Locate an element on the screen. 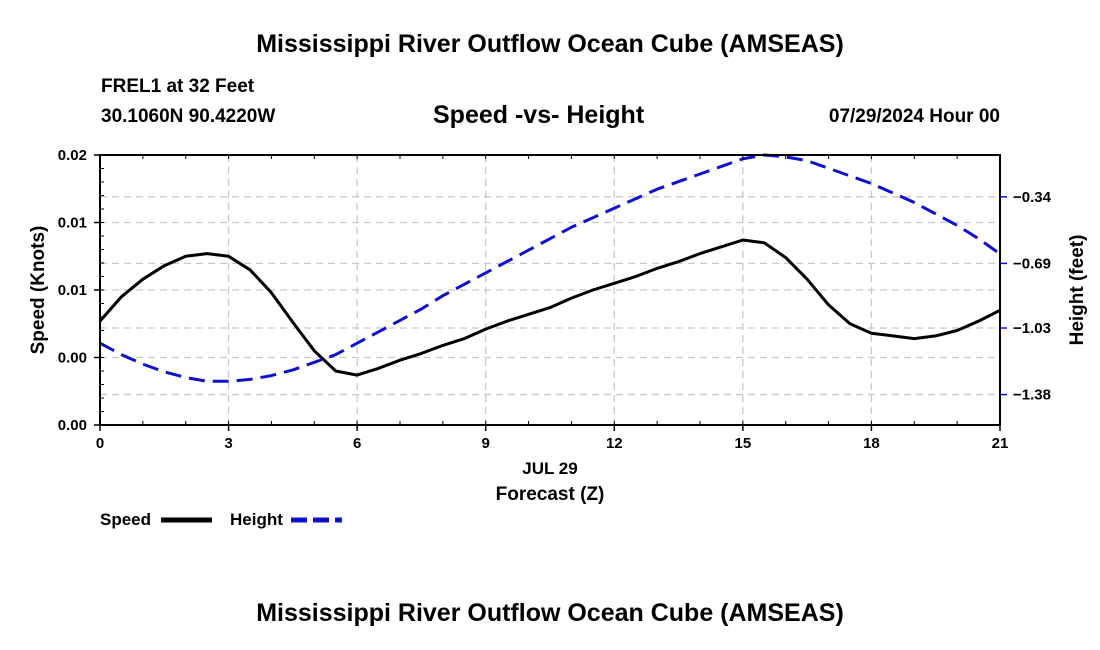 This screenshot has height=650, width=1100. x-tick-label: 3 is located at coordinates (228, 443).